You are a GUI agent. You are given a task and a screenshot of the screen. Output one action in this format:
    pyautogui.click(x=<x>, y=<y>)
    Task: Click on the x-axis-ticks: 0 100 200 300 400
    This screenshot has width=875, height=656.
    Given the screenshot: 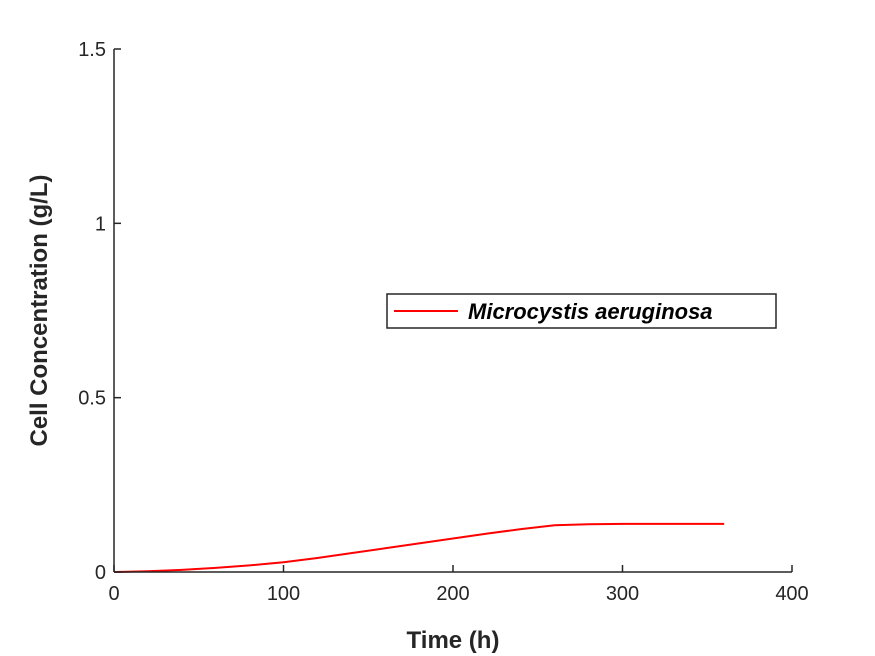 What is the action you would take?
    pyautogui.click(x=458, y=585)
    